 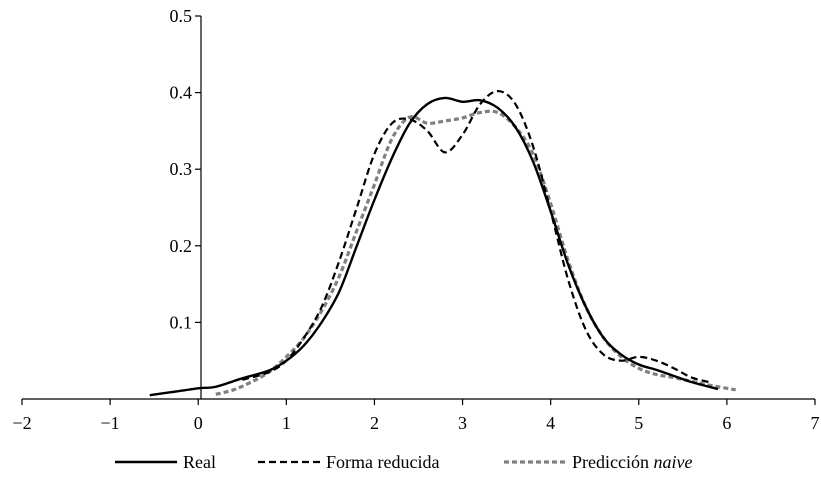 I want to click on y-tick-label: 0.4, so click(x=181, y=93).